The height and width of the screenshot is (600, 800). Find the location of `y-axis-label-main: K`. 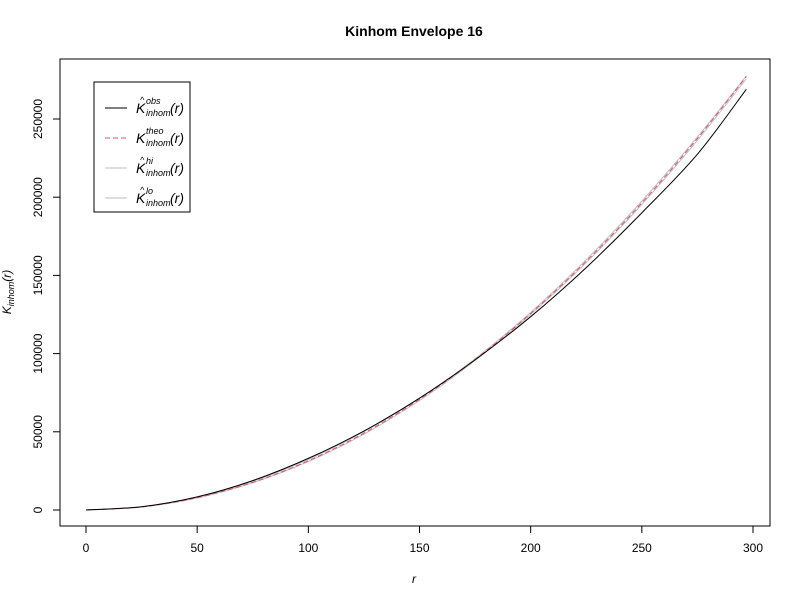

y-axis-label-main: K is located at coordinates (7, 309).